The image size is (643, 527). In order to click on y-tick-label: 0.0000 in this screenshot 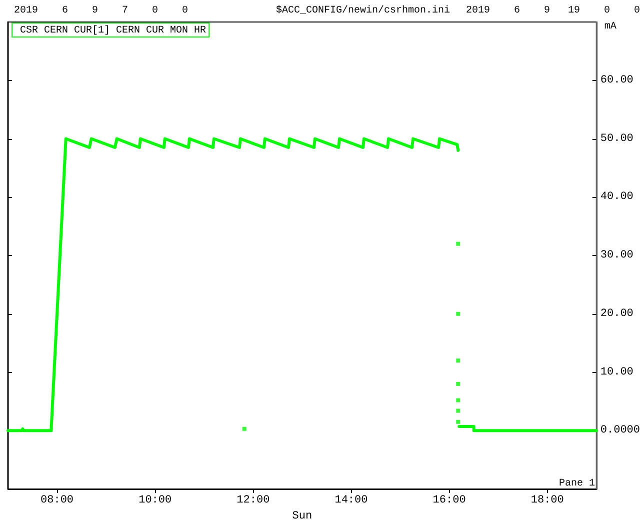, I will do `click(620, 430)`.